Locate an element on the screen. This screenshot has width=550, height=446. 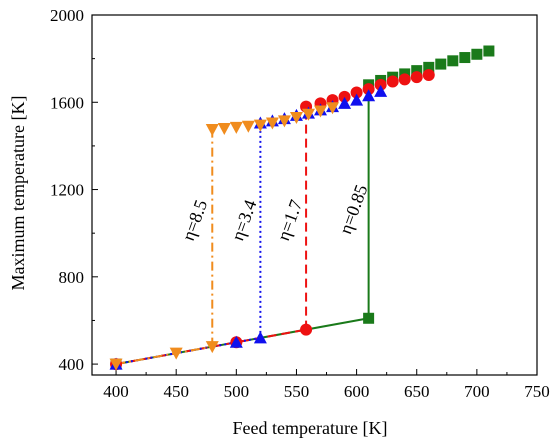
x-tick-label: 500 is located at coordinates (237, 391).